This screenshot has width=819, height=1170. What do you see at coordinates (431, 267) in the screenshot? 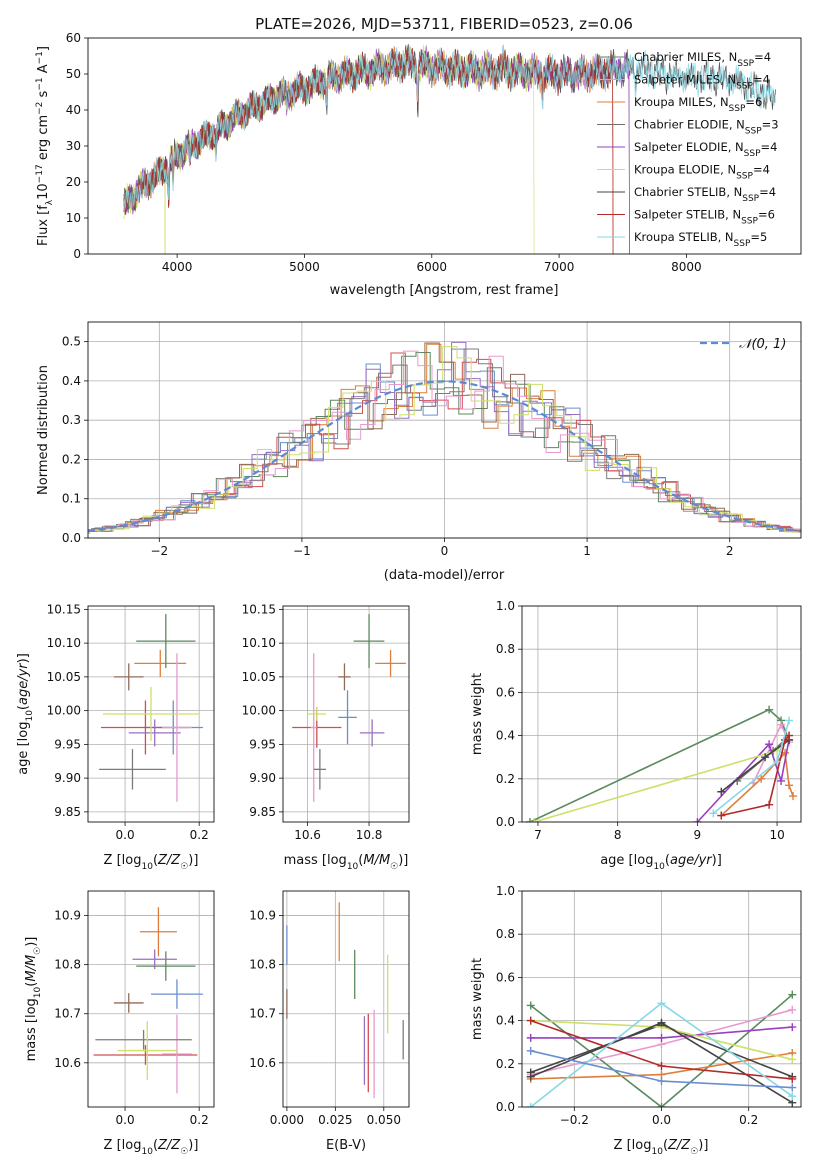
I see `x-tick-label: 6000` at bounding box center [431, 267].